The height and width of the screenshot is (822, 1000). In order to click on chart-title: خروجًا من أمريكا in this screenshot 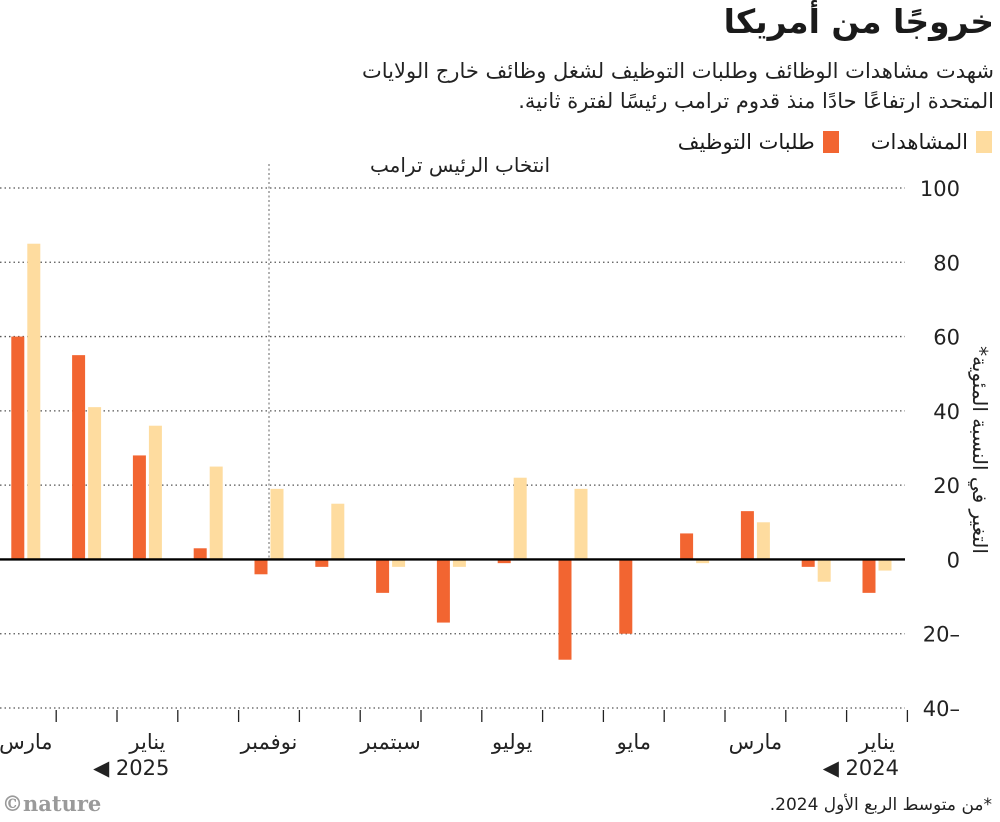, I will do `click(858, 21)`.